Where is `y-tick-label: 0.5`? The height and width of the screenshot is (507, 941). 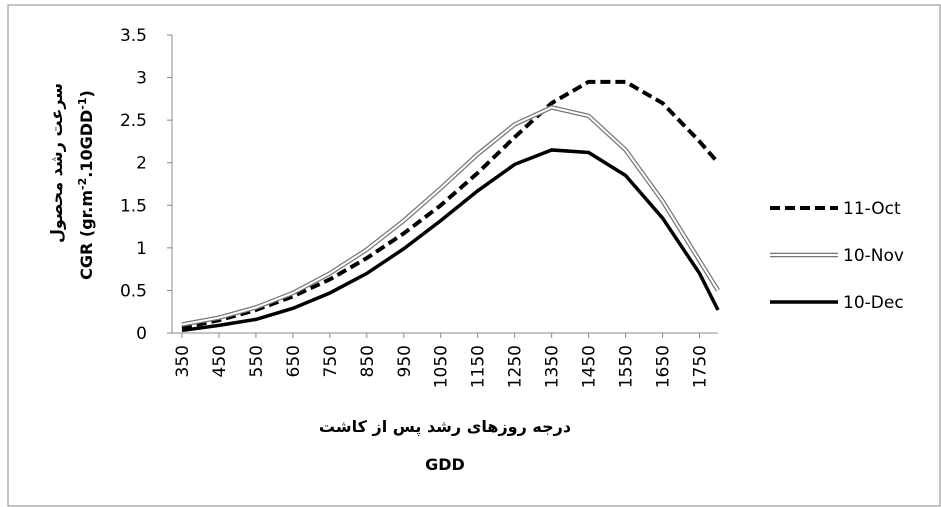 y-tick-label: 0.5 is located at coordinates (133, 291).